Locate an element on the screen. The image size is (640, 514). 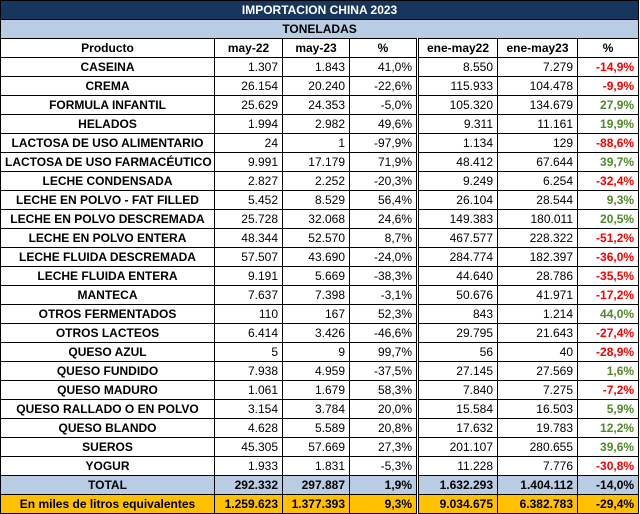
litros-may22: 1.259.623 is located at coordinates (248, 504).